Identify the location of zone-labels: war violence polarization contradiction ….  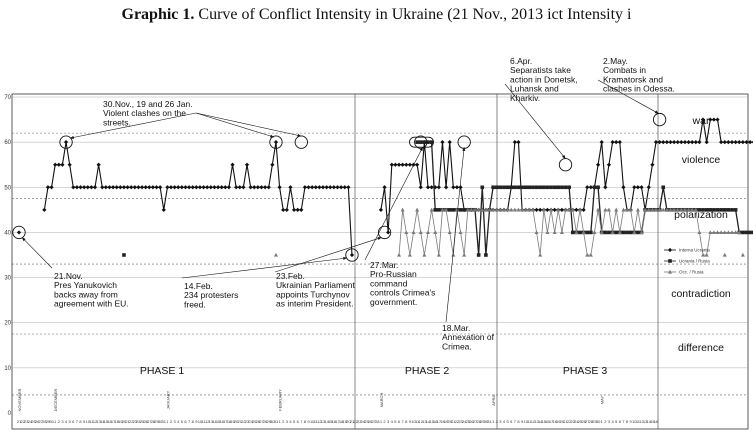
(701, 234).